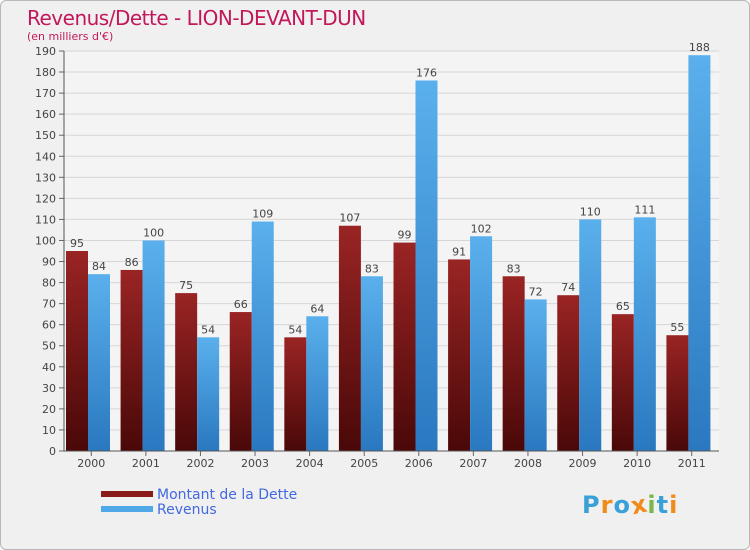  What do you see at coordinates (127, 494) in the screenshot?
I see `legend-swatch-debt` at bounding box center [127, 494].